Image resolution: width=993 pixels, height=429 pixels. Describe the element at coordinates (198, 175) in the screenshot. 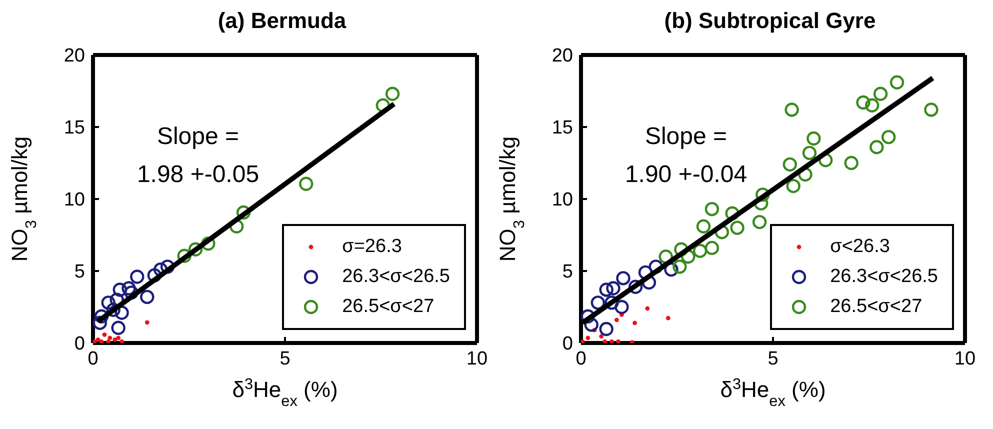

I see `annotation: 1.98 +-0.05` at that location.